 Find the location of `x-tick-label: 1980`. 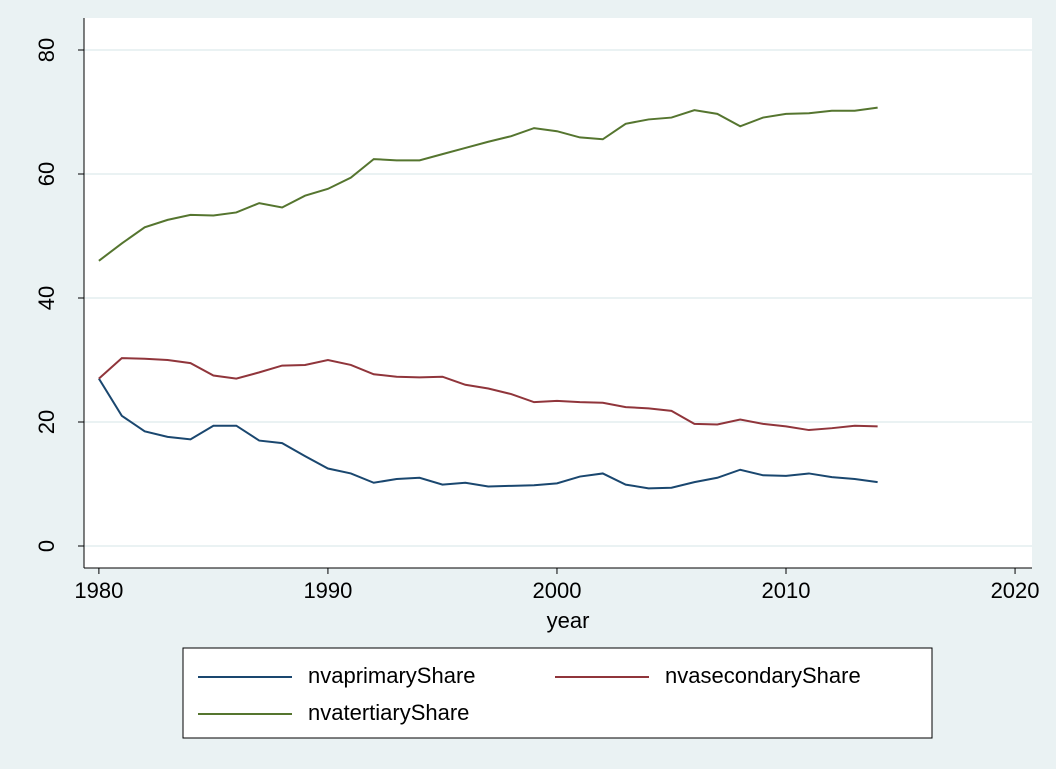

x-tick-label: 1980 is located at coordinates (98, 590).